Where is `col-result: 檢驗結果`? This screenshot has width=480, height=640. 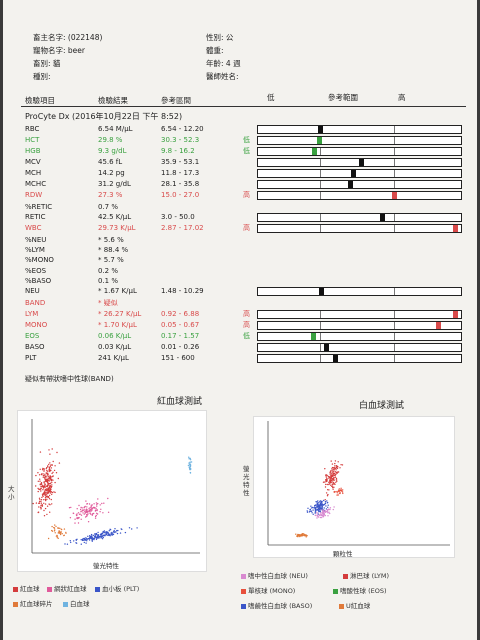 col-result: 檢驗結果 is located at coordinates (113, 100).